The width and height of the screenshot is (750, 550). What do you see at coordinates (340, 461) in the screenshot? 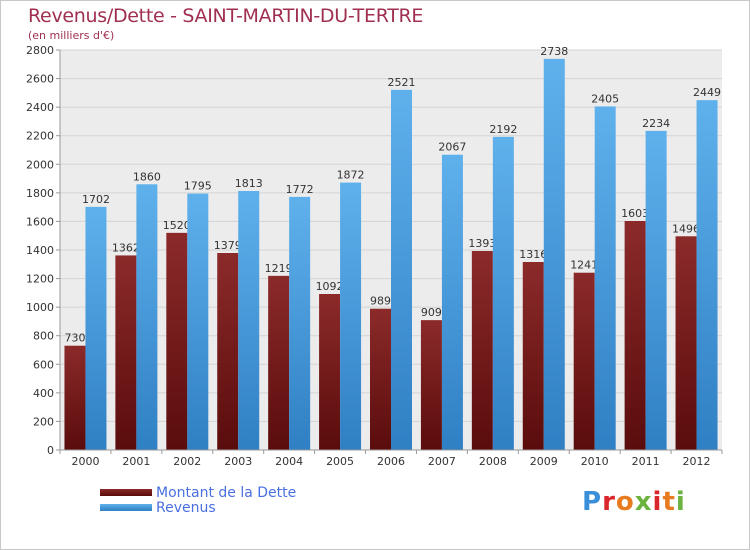
I see `x-tick-label: 2005` at bounding box center [340, 461].